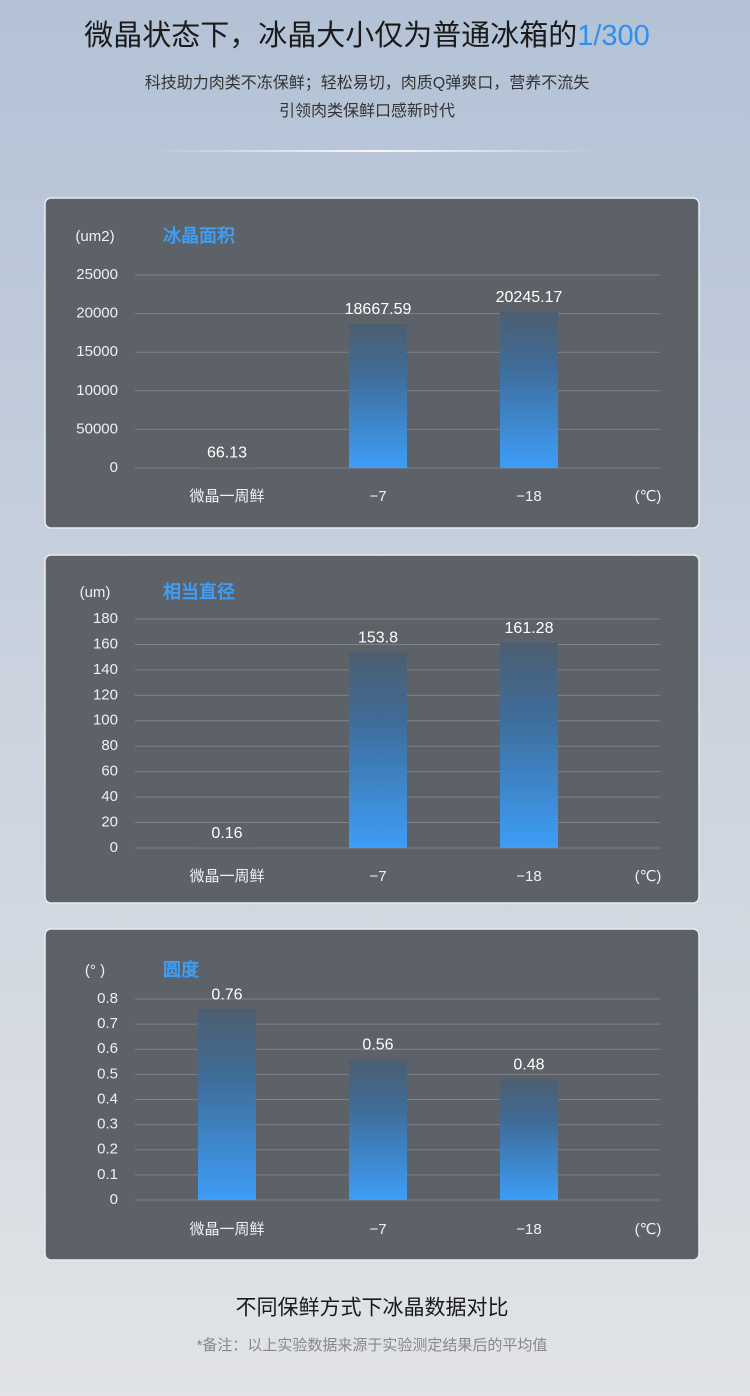 The width and height of the screenshot is (750, 1396). Describe the element at coordinates (528, 1065) in the screenshot. I see `data-label: 0.48` at that location.